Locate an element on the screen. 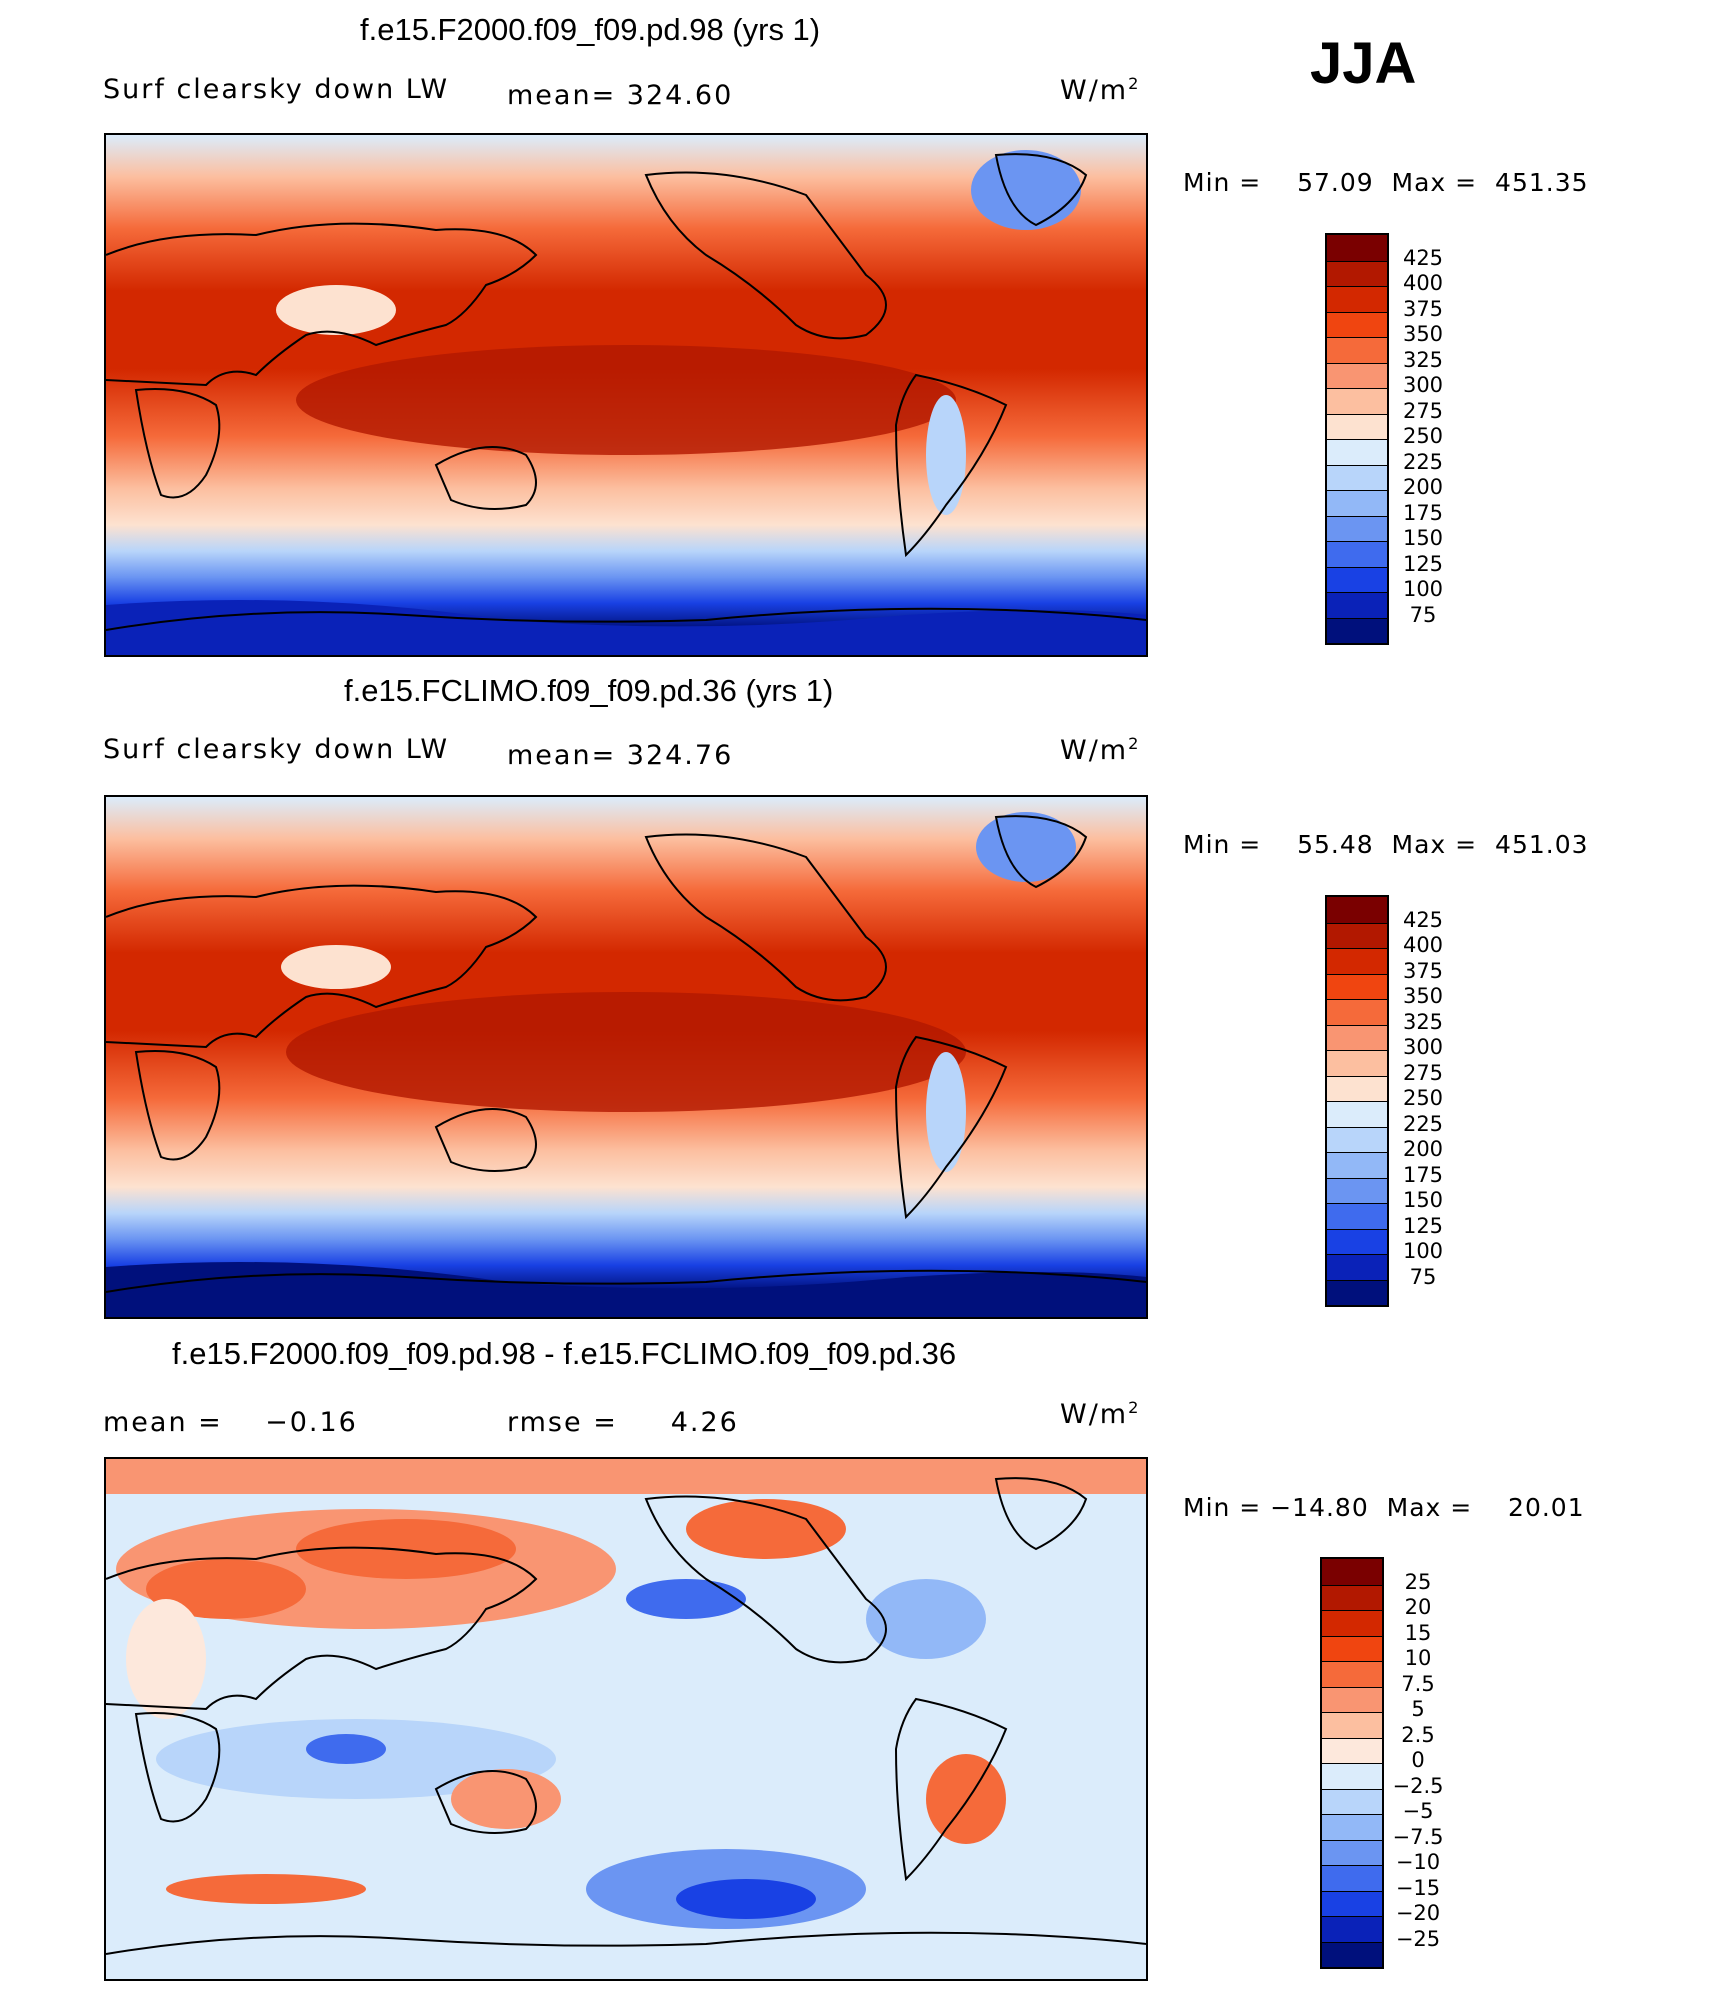 This screenshot has height=1990, width=1710. colorbar-tick-label: 150 is located at coordinates (1423, 538).